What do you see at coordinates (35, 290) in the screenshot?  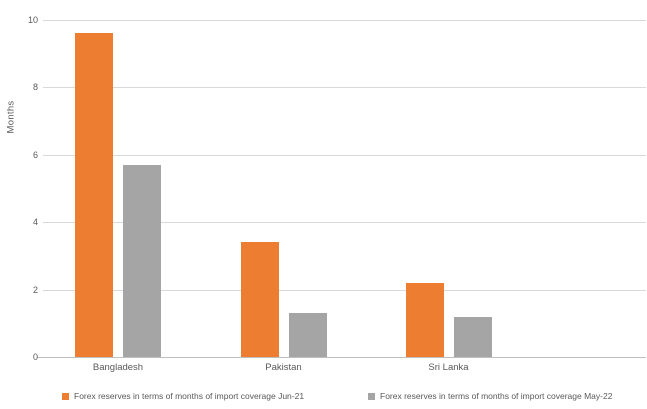 I see `y-tick-label: 2` at bounding box center [35, 290].